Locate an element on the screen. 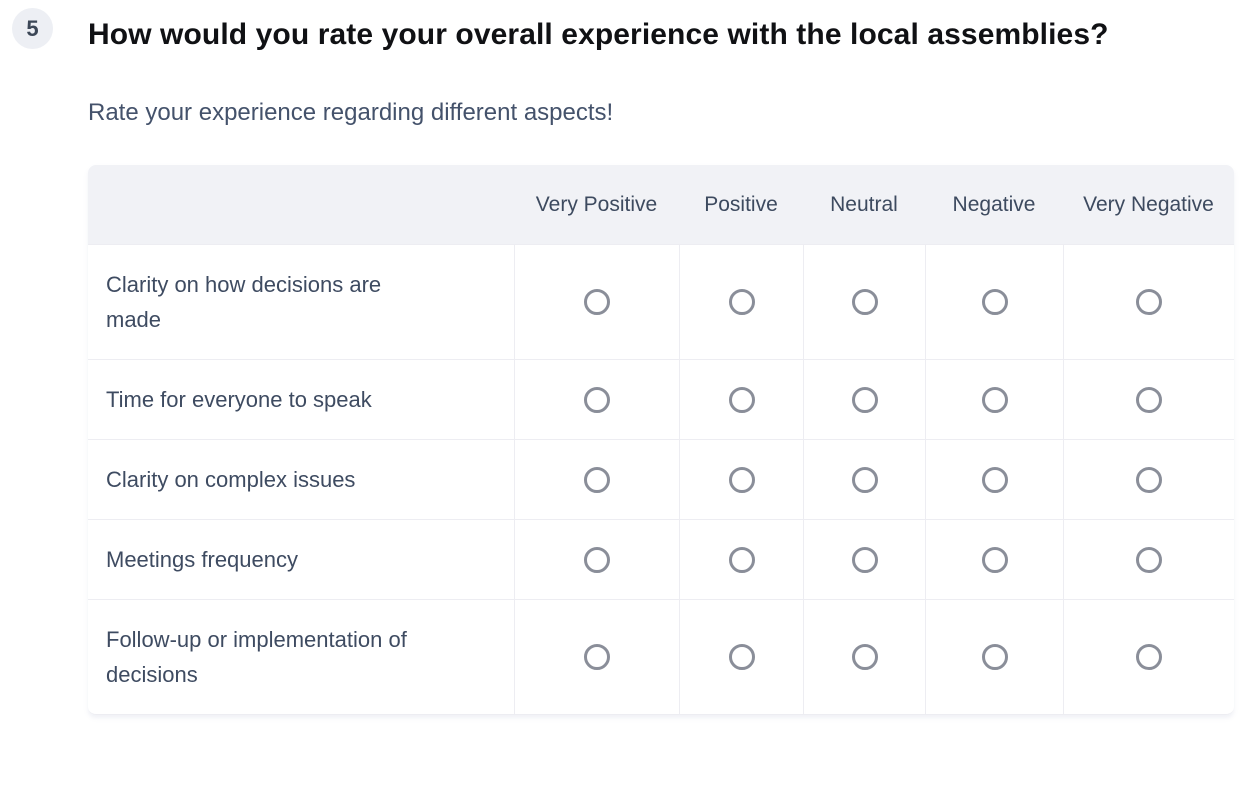 The height and width of the screenshot is (807, 1252). radio-cell-row1-negative is located at coordinates (994, 399).